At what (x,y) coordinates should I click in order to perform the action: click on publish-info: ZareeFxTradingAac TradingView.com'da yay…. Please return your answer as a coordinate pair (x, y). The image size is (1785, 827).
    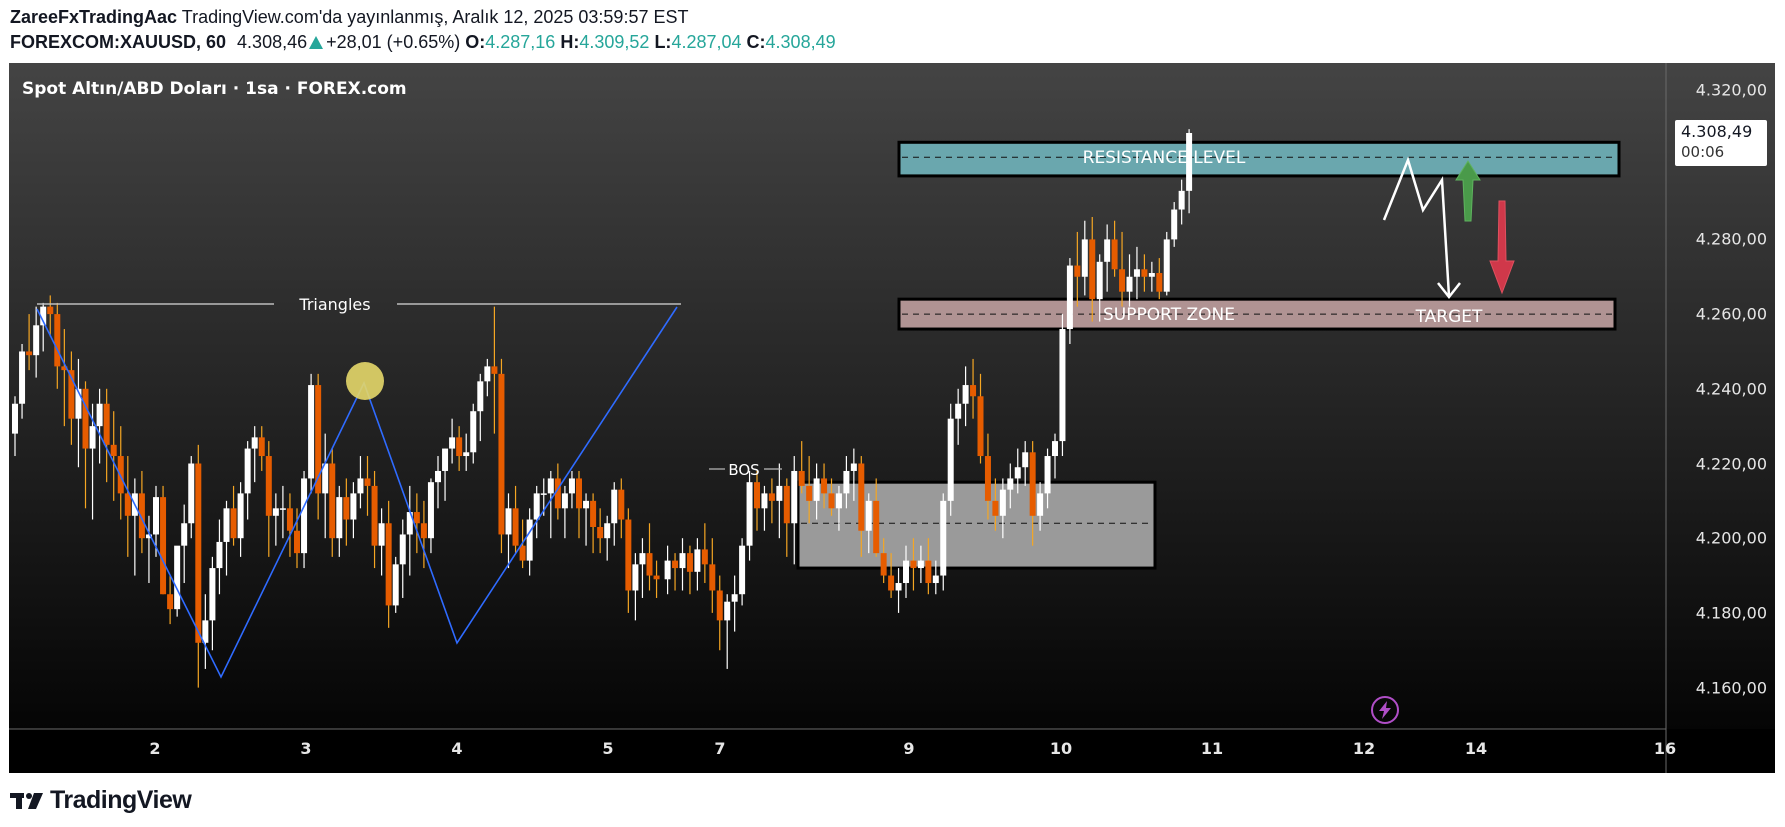
    Looking at the image, I should click on (349, 17).